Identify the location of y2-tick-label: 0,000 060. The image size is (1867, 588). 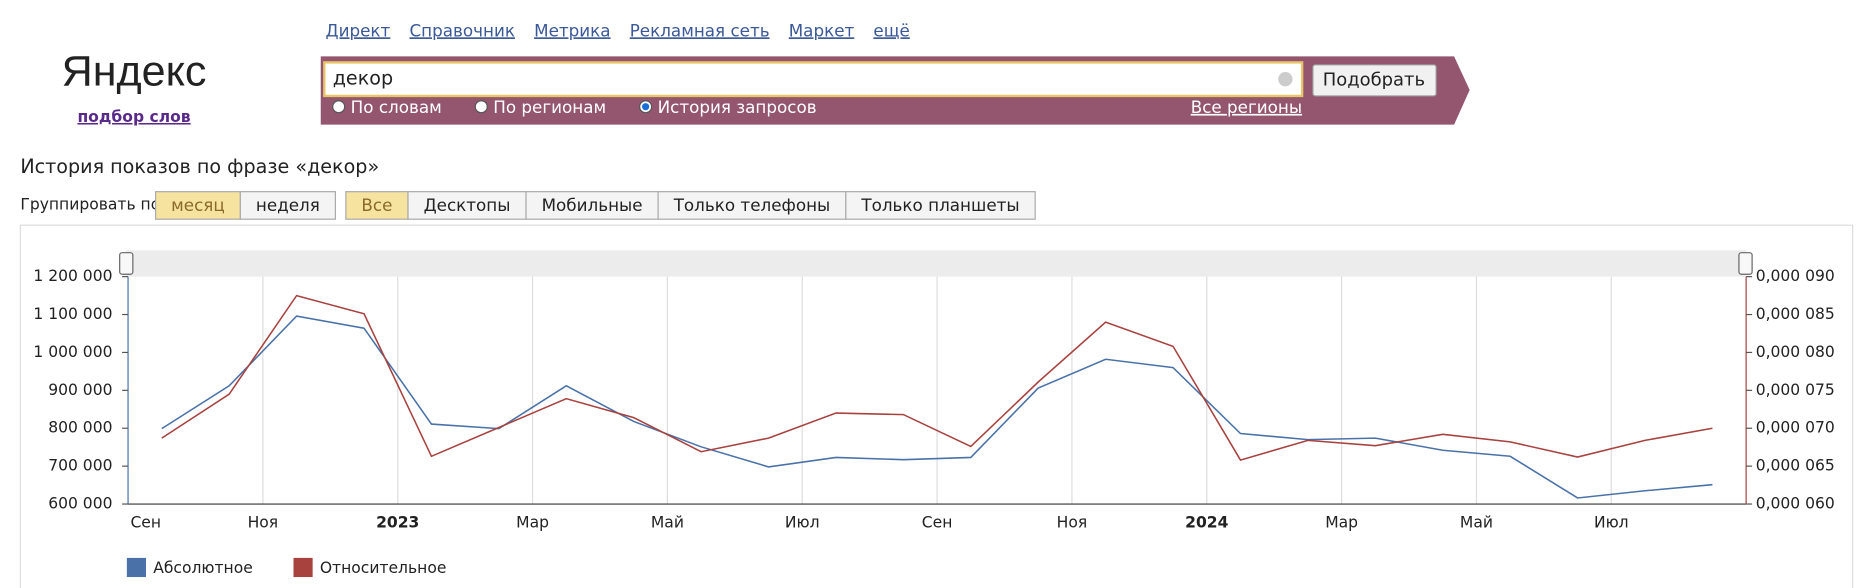
(1795, 504).